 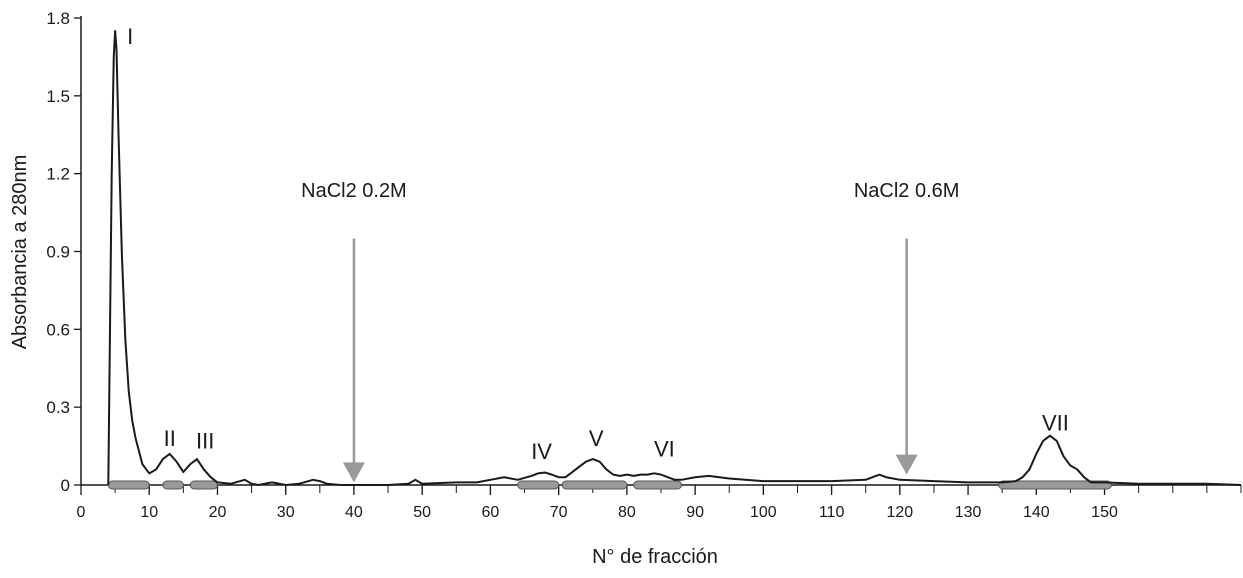 What do you see at coordinates (218, 512) in the screenshot?
I see `x-tick-label: 20` at bounding box center [218, 512].